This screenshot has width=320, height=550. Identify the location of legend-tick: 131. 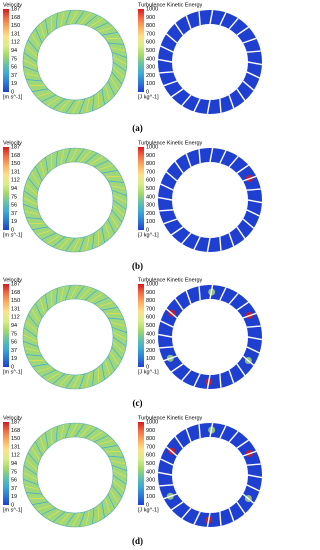
(15, 309).